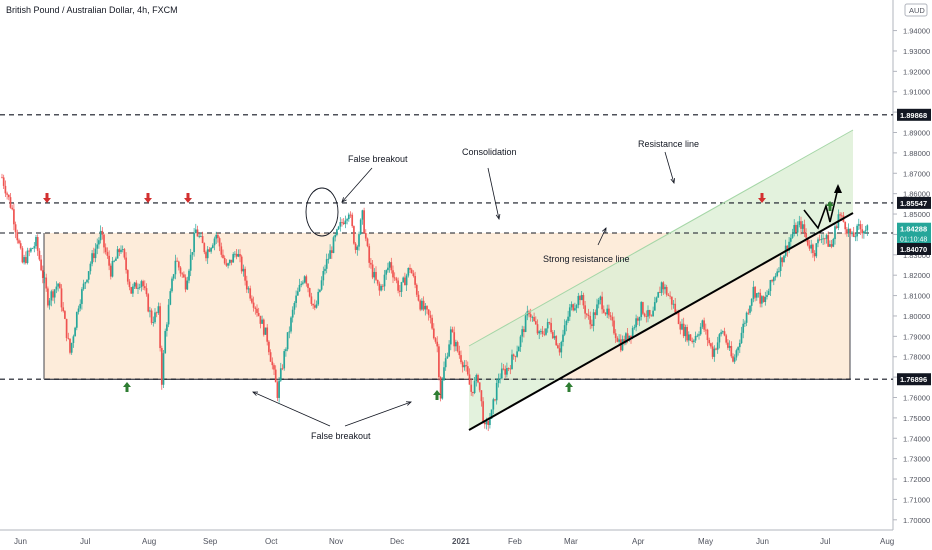 This screenshot has width=932, height=550. What do you see at coordinates (916, 316) in the screenshot?
I see `y-tick-label: 1.80000` at bounding box center [916, 316].